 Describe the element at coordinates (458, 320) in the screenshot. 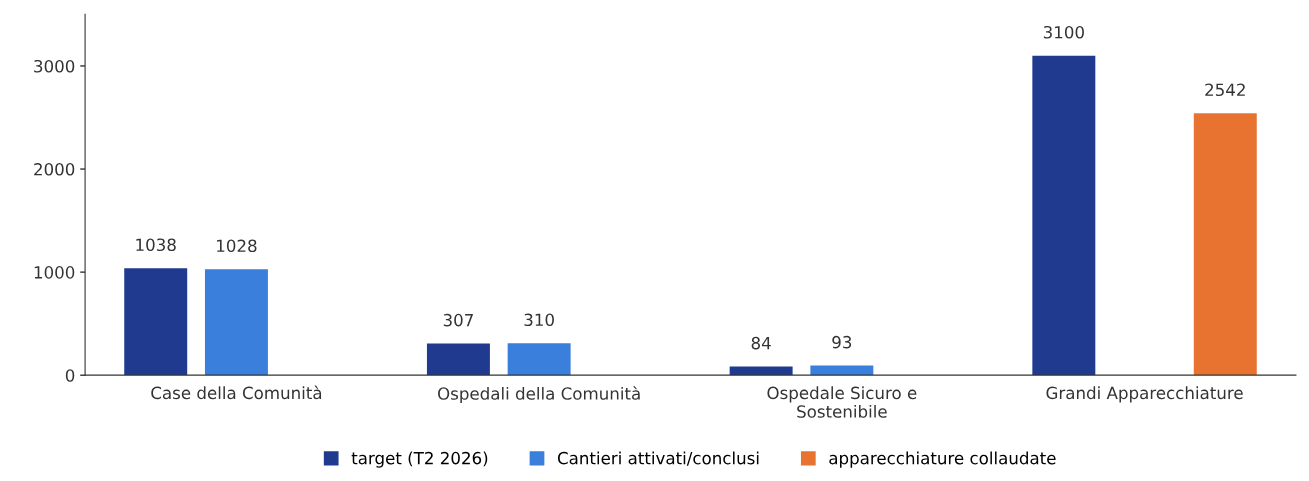

I see `data-label: 307` at that location.